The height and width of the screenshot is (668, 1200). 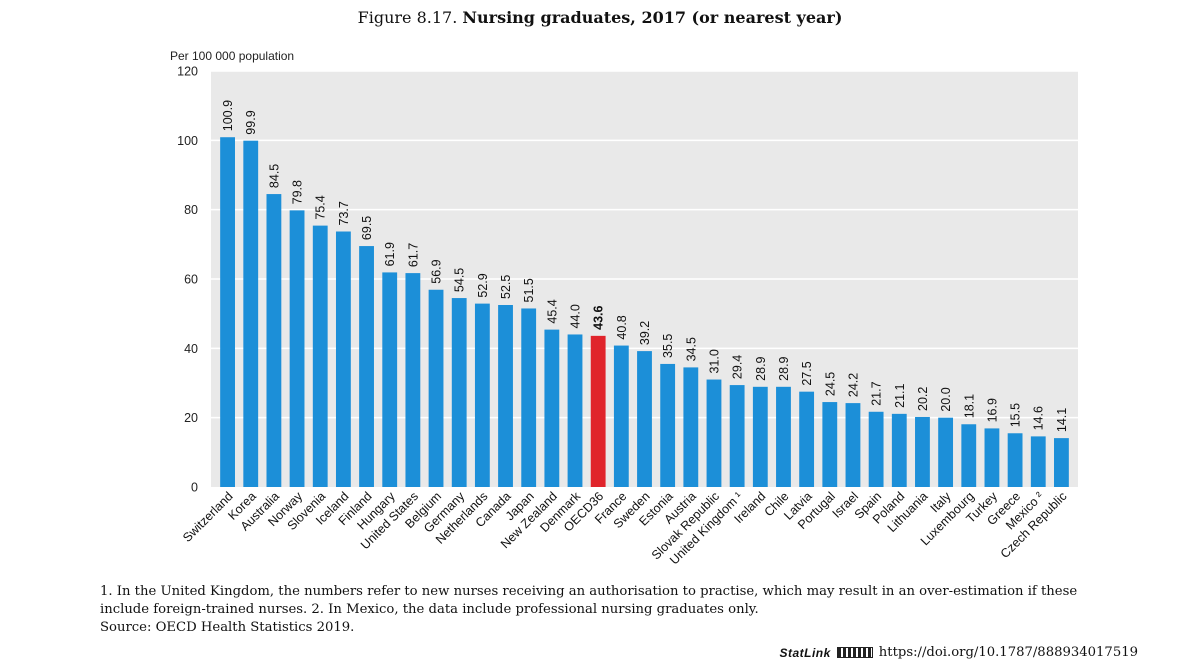 What do you see at coordinates (1016, 415) in the screenshot?
I see `value-label: 15.5` at bounding box center [1016, 415].